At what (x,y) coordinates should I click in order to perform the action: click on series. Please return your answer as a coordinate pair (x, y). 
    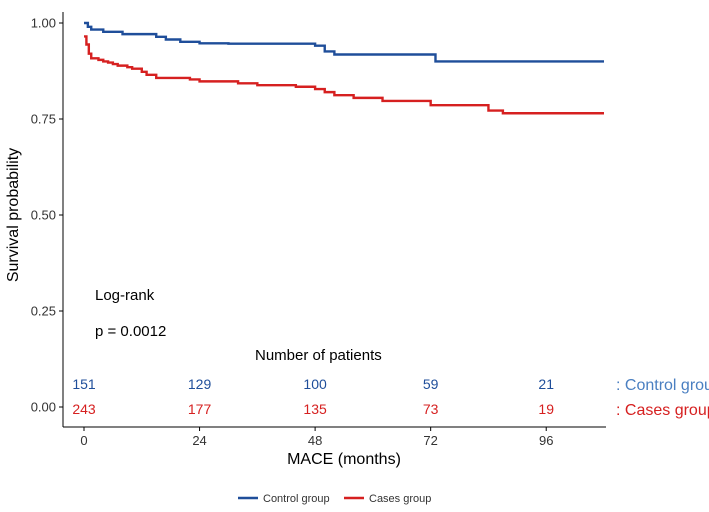
    Looking at the image, I should click on (344, 68).